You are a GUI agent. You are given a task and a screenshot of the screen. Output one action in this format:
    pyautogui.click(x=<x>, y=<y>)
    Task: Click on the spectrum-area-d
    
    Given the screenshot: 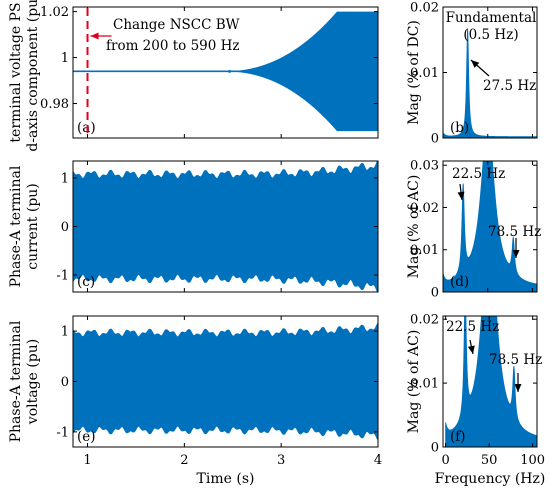 What is the action you would take?
    pyautogui.click(x=490, y=226)
    